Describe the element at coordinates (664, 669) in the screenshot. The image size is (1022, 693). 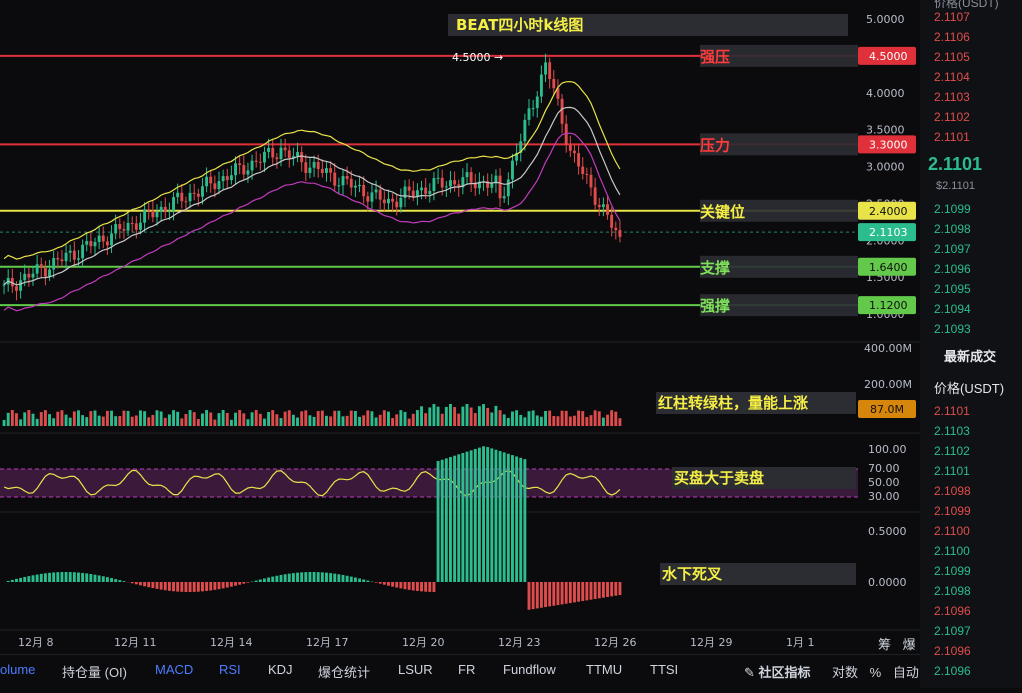
I see `tab-10: TTSI` at that location.